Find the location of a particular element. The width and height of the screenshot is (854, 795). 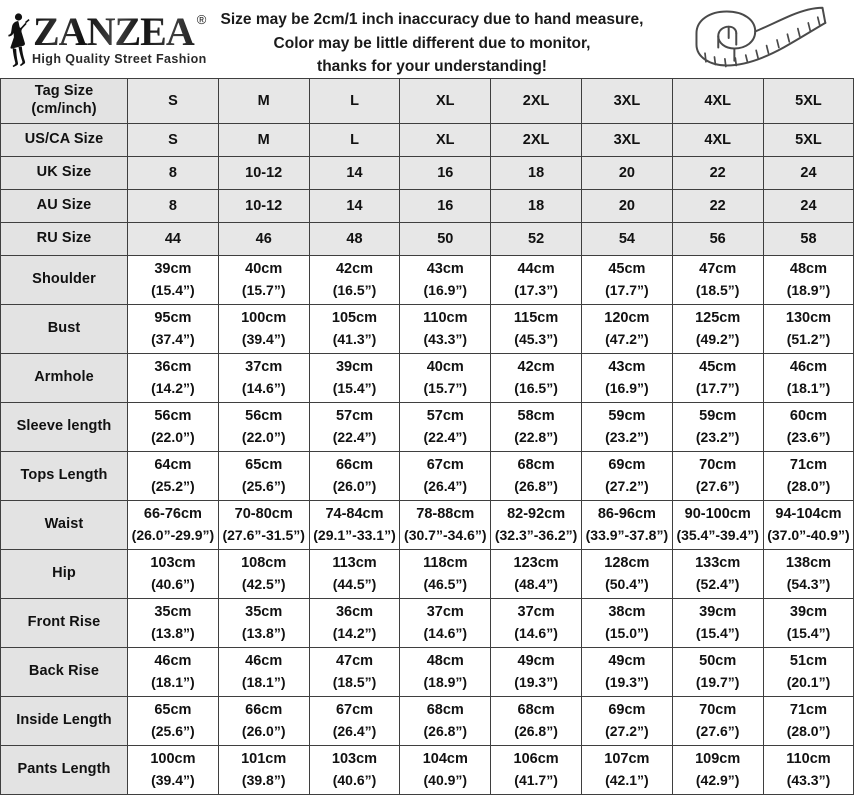

measurement-inch: (23.2”) is located at coordinates (717, 437).